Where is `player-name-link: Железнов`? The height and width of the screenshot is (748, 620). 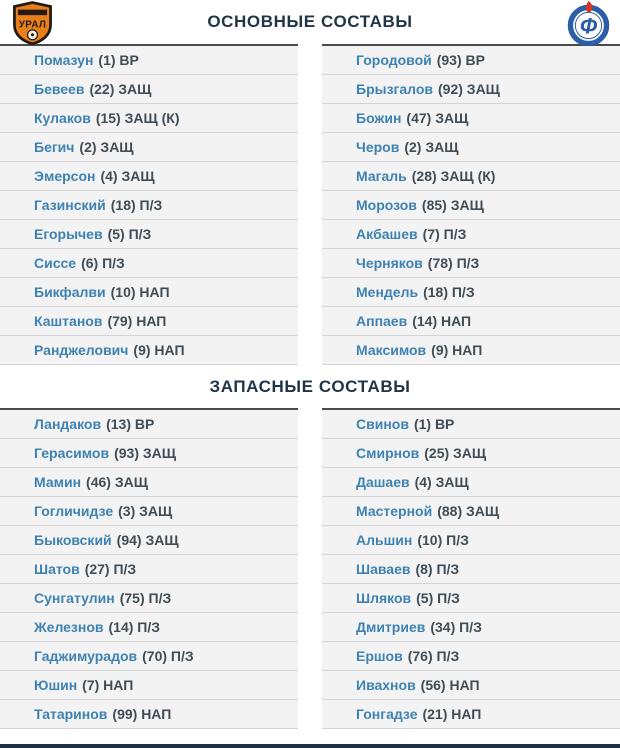 player-name-link: Железнов is located at coordinates (69, 627).